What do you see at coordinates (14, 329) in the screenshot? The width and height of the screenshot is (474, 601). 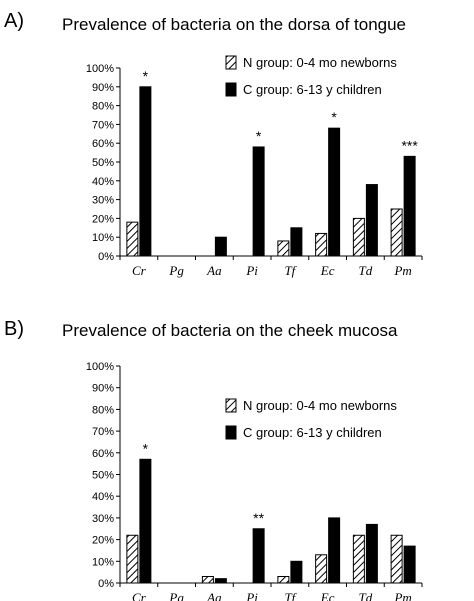 I see `panel-label: B)` at bounding box center [14, 329].